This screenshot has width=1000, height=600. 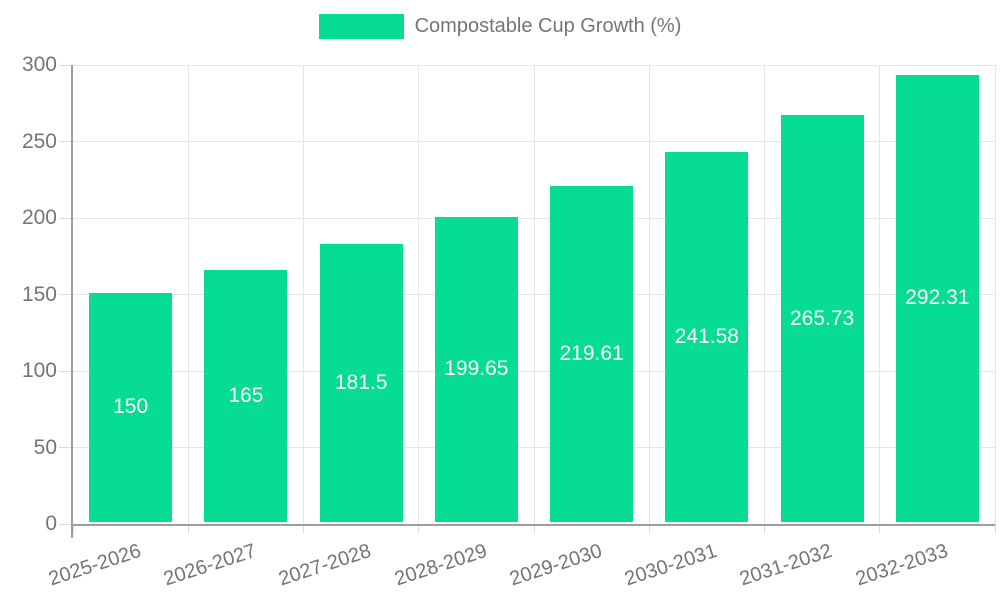 I want to click on bar-2025-2026: 150, so click(x=131, y=407).